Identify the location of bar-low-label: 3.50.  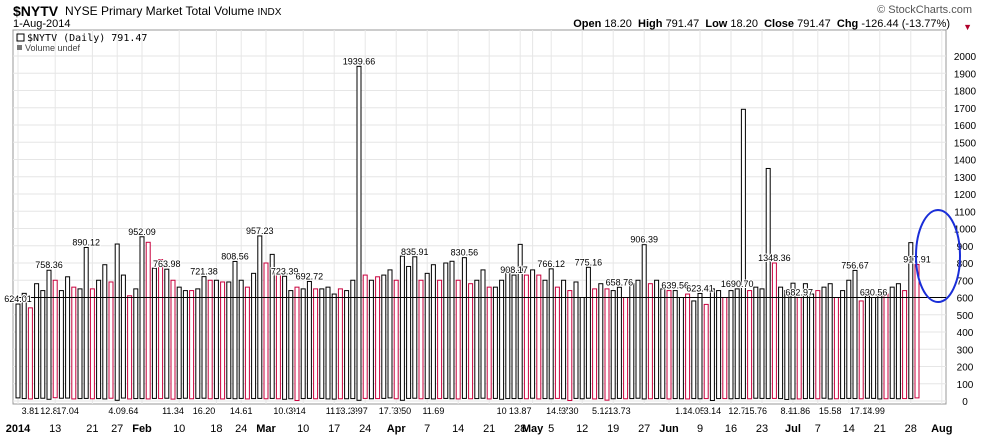
(403, 411).